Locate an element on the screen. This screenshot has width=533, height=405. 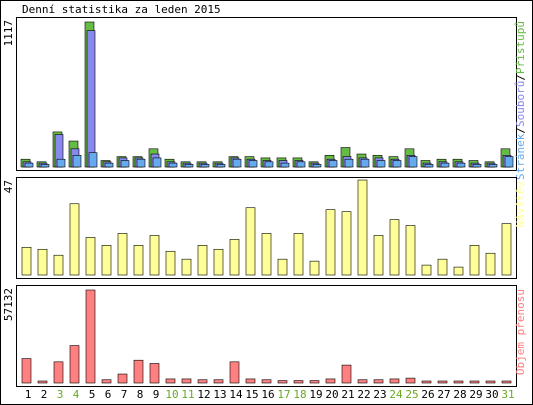
x-tick-label: 2 is located at coordinates (44, 394).